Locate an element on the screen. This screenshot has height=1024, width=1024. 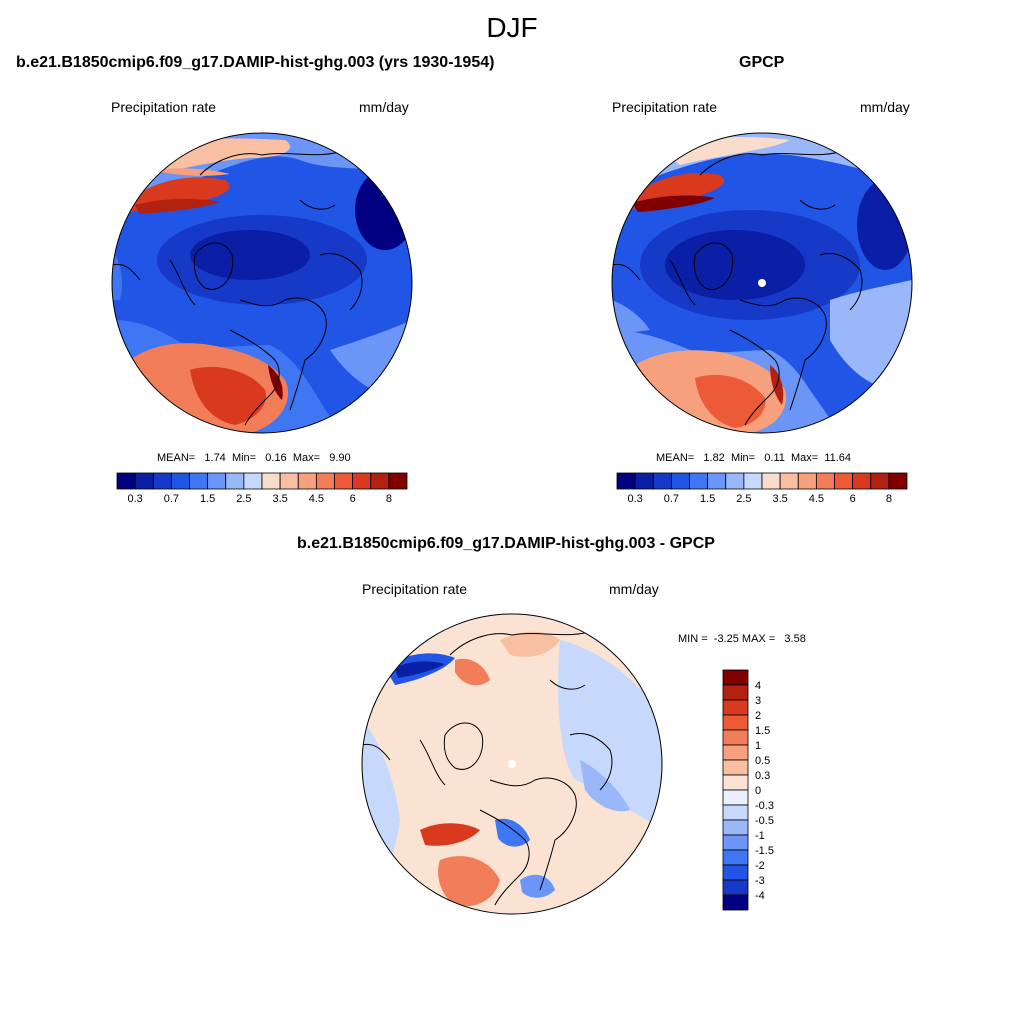
colorbar1-tick-label: 6 is located at coordinates (353, 499).